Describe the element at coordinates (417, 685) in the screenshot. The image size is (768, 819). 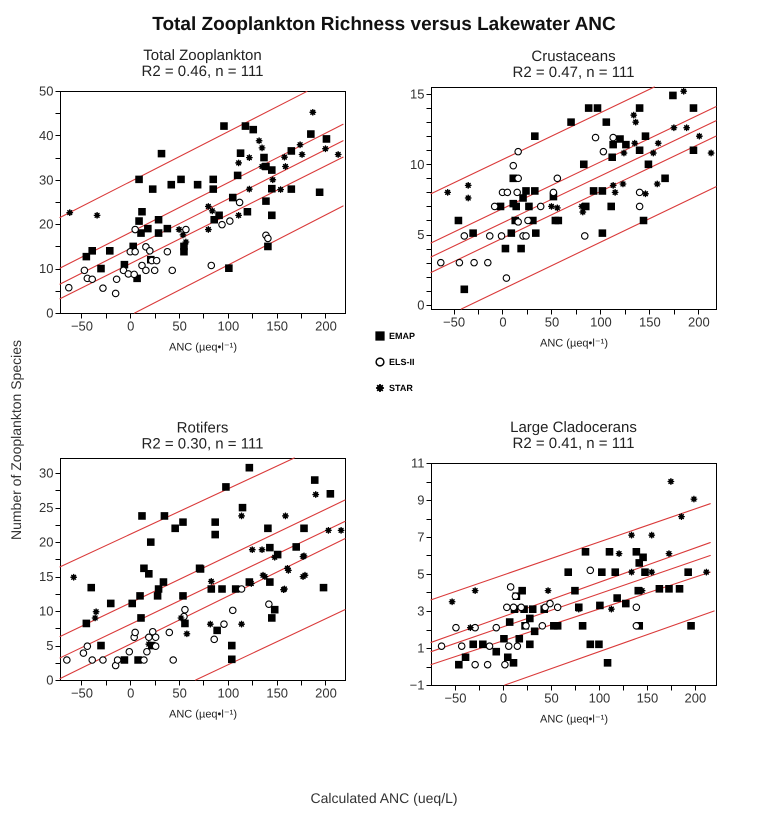
I see `y-tick-label: −1` at that location.